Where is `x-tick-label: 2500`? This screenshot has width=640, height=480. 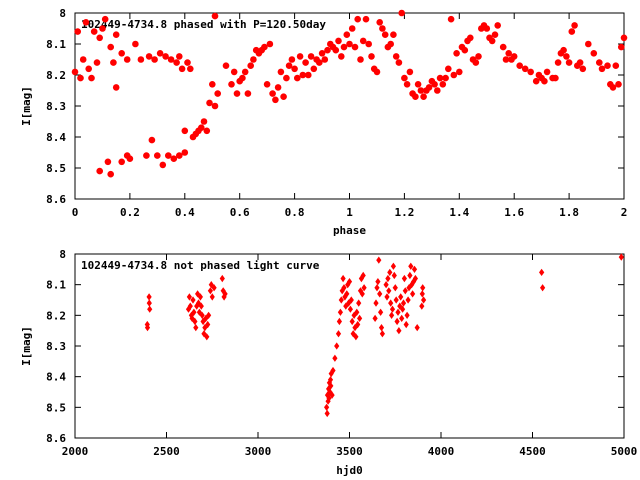
x-tick-label: 2500 is located at coordinates (166, 451).